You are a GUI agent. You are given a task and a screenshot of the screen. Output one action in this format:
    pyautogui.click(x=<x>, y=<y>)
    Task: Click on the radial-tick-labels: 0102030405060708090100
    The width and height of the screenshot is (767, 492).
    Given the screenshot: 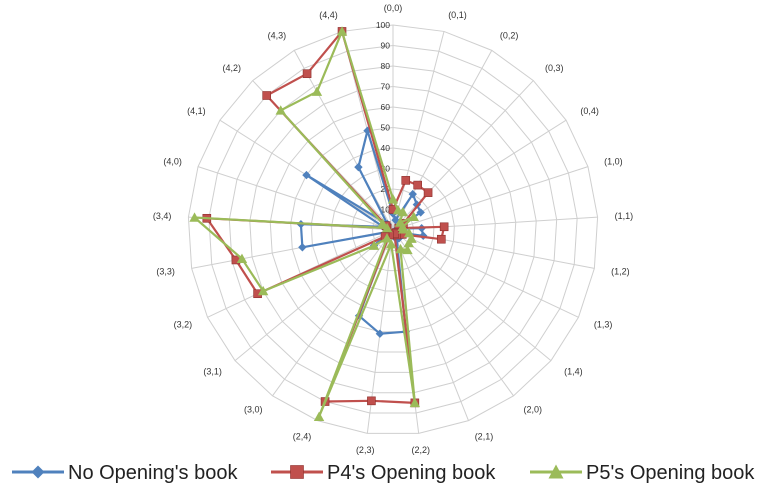 What is the action you would take?
    pyautogui.click(x=383, y=127)
    